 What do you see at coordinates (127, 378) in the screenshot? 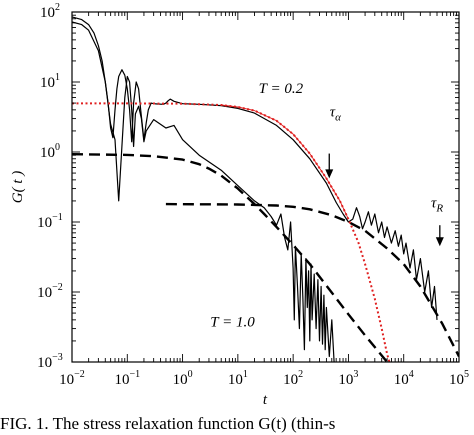
I see `x-tick-label: 10⁻¹` at bounding box center [127, 378].